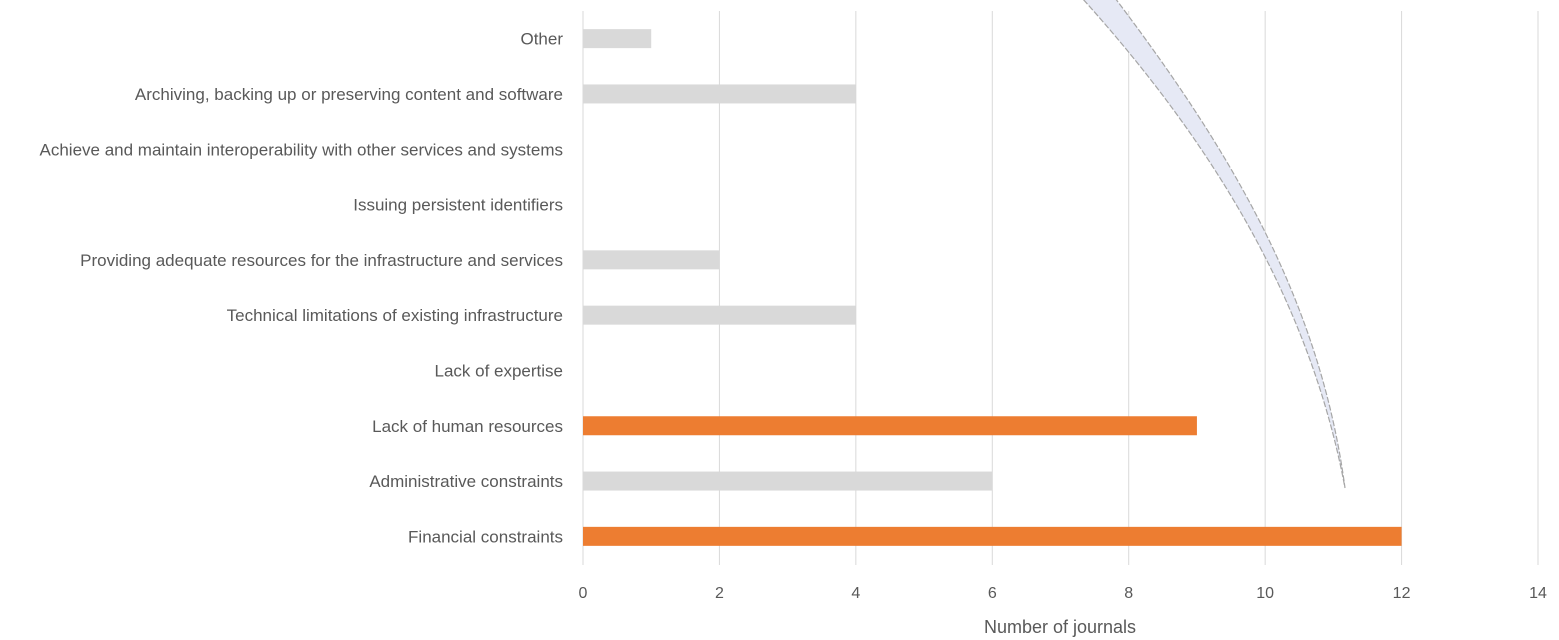  What do you see at coordinates (719, 593) in the screenshot?
I see `x-tick-label: 2` at bounding box center [719, 593].